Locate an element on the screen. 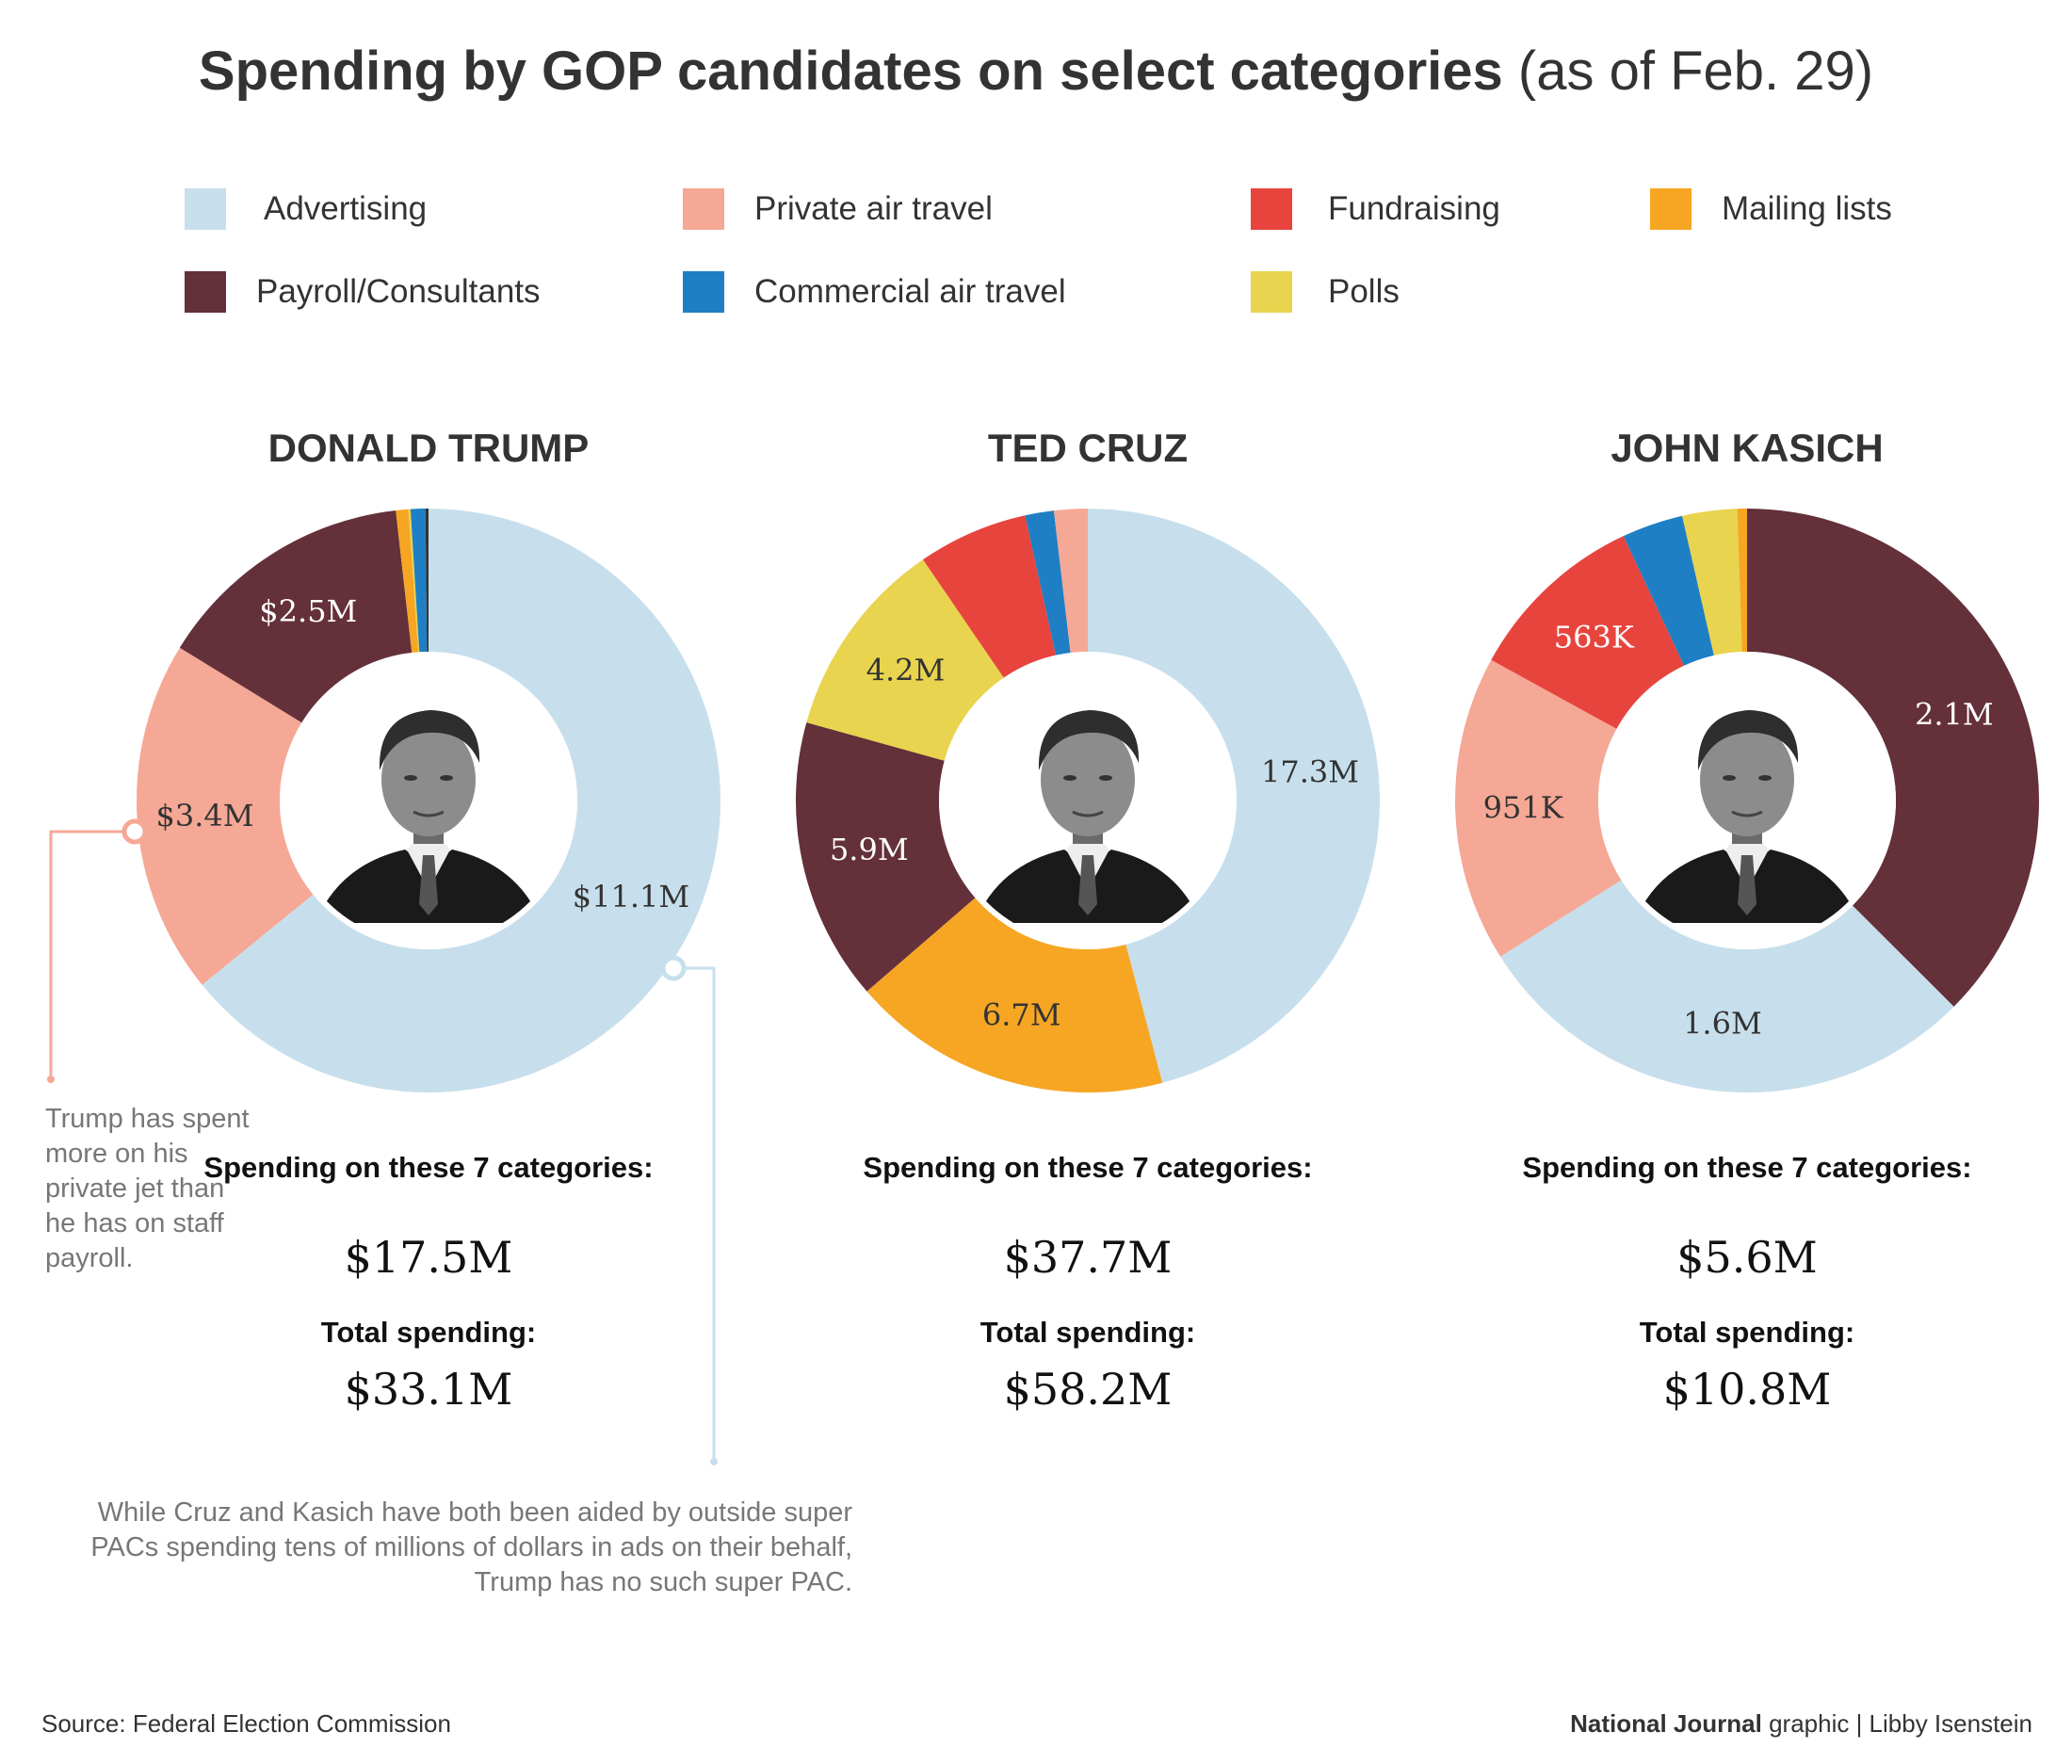  legend-swatch-commercial-air-travel is located at coordinates (703, 292).